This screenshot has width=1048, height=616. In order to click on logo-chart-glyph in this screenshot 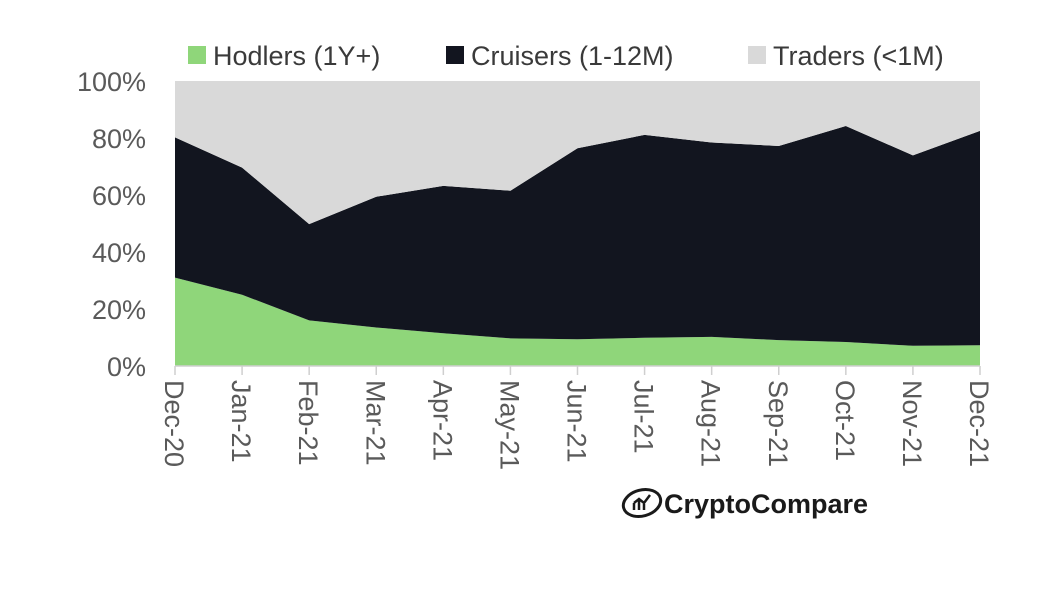, I will do `click(641, 502)`.